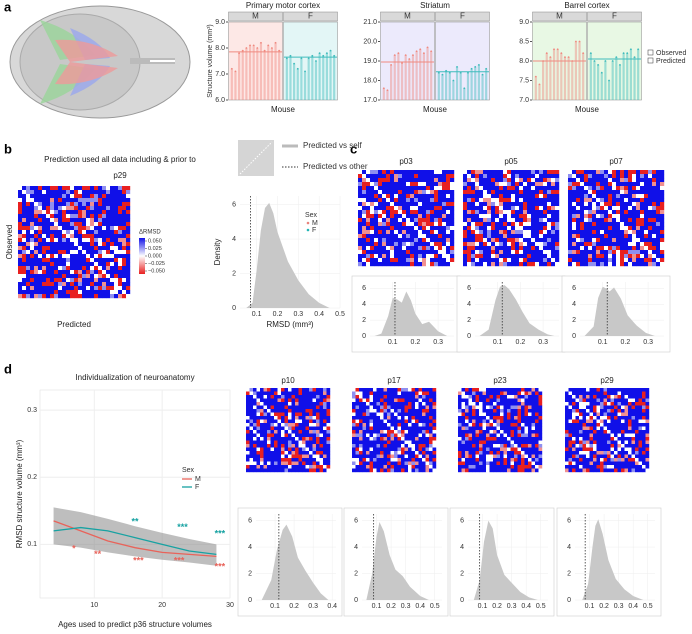  Describe the element at coordinates (521, 342) in the screenshot. I see `x-tick-label: 0.2` at that location.